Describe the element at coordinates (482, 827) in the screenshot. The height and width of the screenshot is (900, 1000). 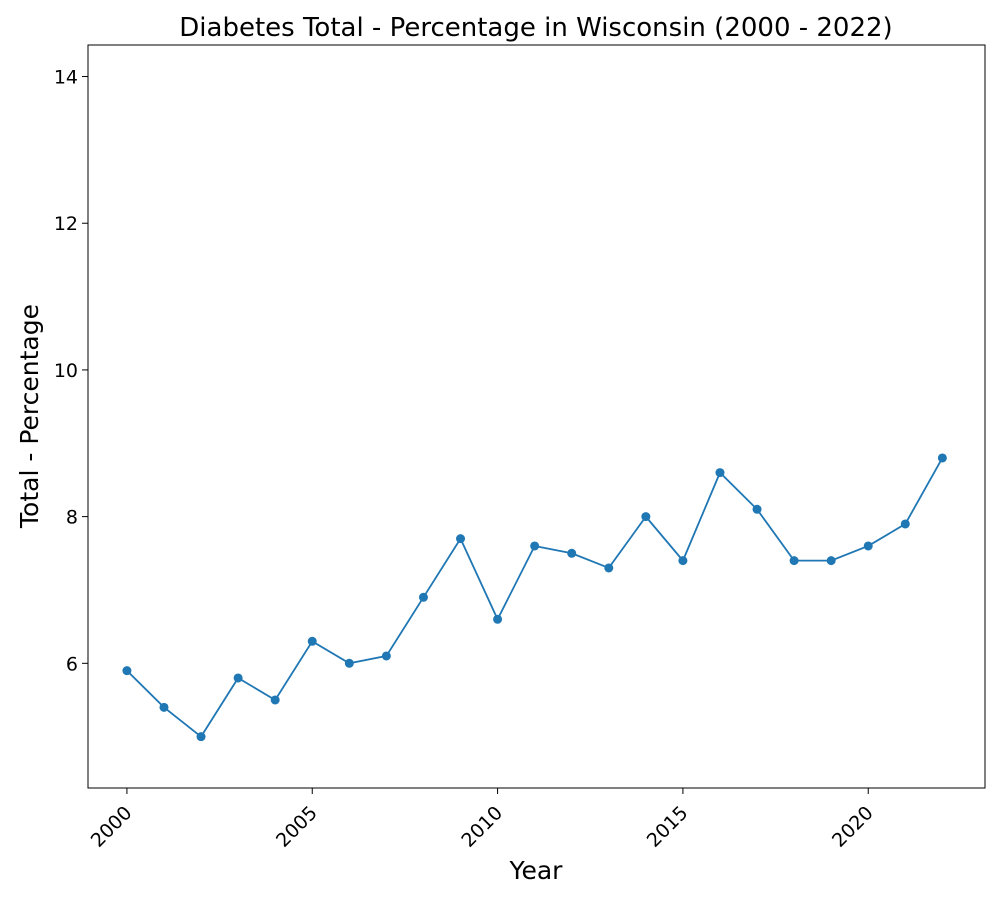
I see `x-tick-label: 2010` at that location.